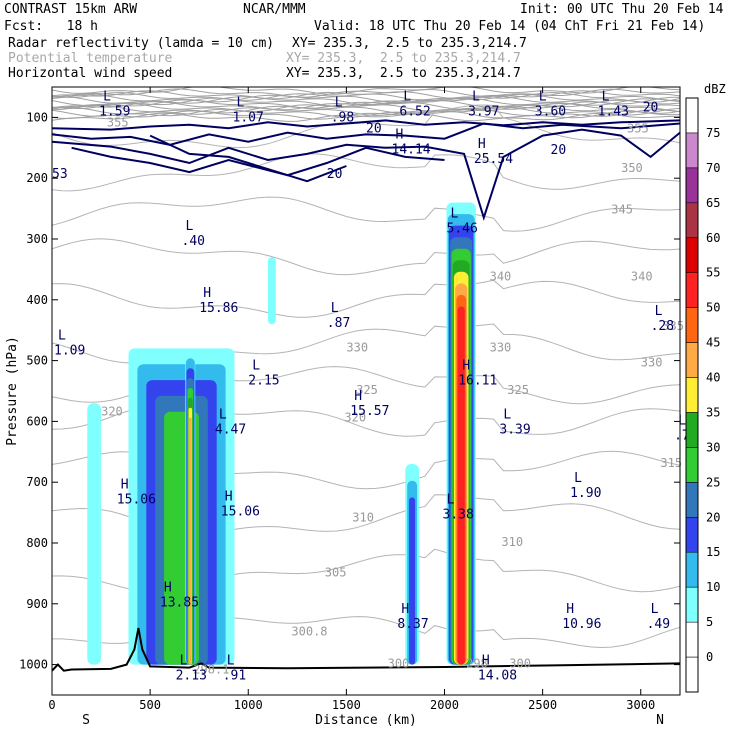 This screenshot has width=740, height=740. What do you see at coordinates (705, 387) in the screenshot?
I see `colorbar: 0 5 10 15 20 25 30 35 40 45 50 55 60 65 70 75 dBZ` at bounding box center [705, 387].